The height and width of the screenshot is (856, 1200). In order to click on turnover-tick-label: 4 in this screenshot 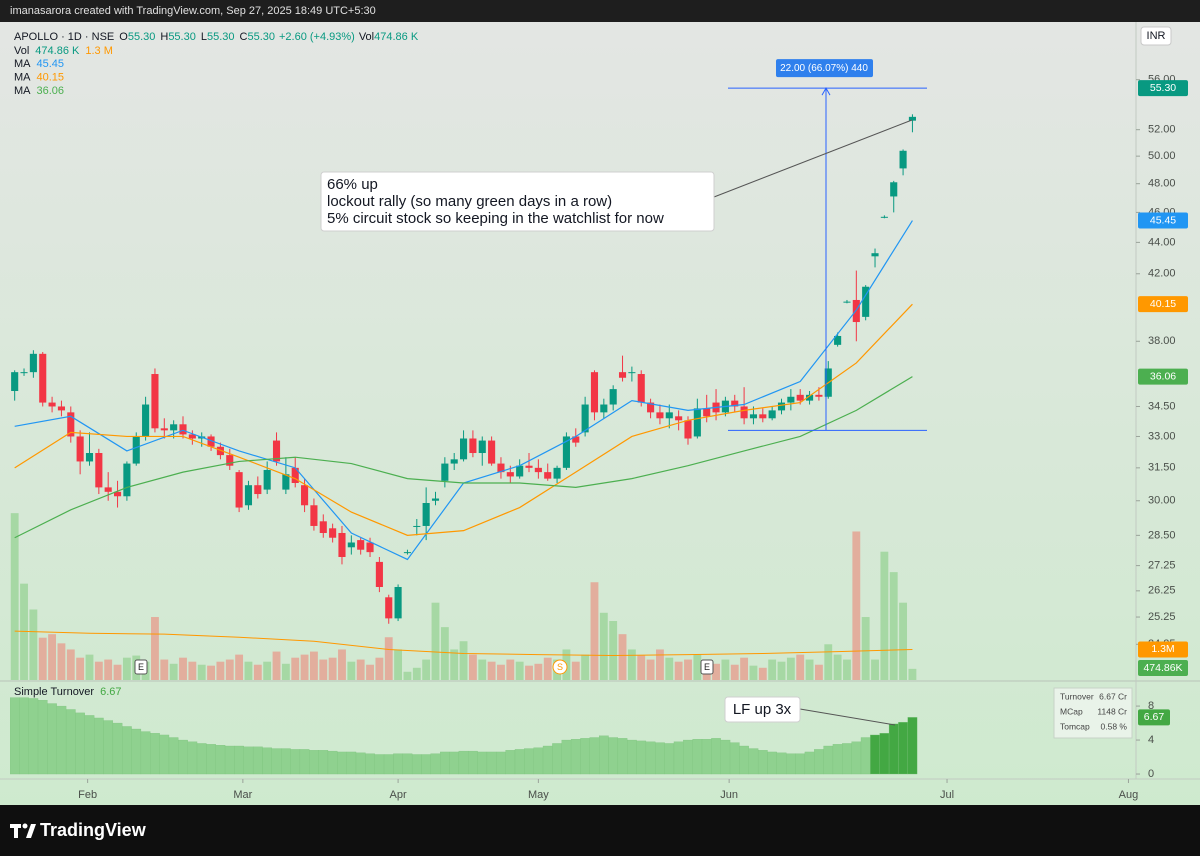, I will do `click(1151, 740)`.